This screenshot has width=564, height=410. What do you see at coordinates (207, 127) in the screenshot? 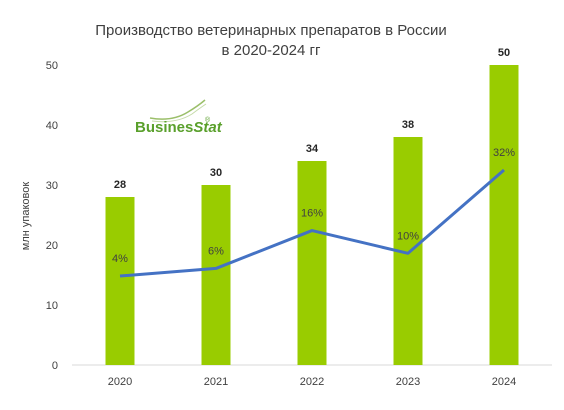
I see `logo-text-stat: Stat` at bounding box center [207, 127].